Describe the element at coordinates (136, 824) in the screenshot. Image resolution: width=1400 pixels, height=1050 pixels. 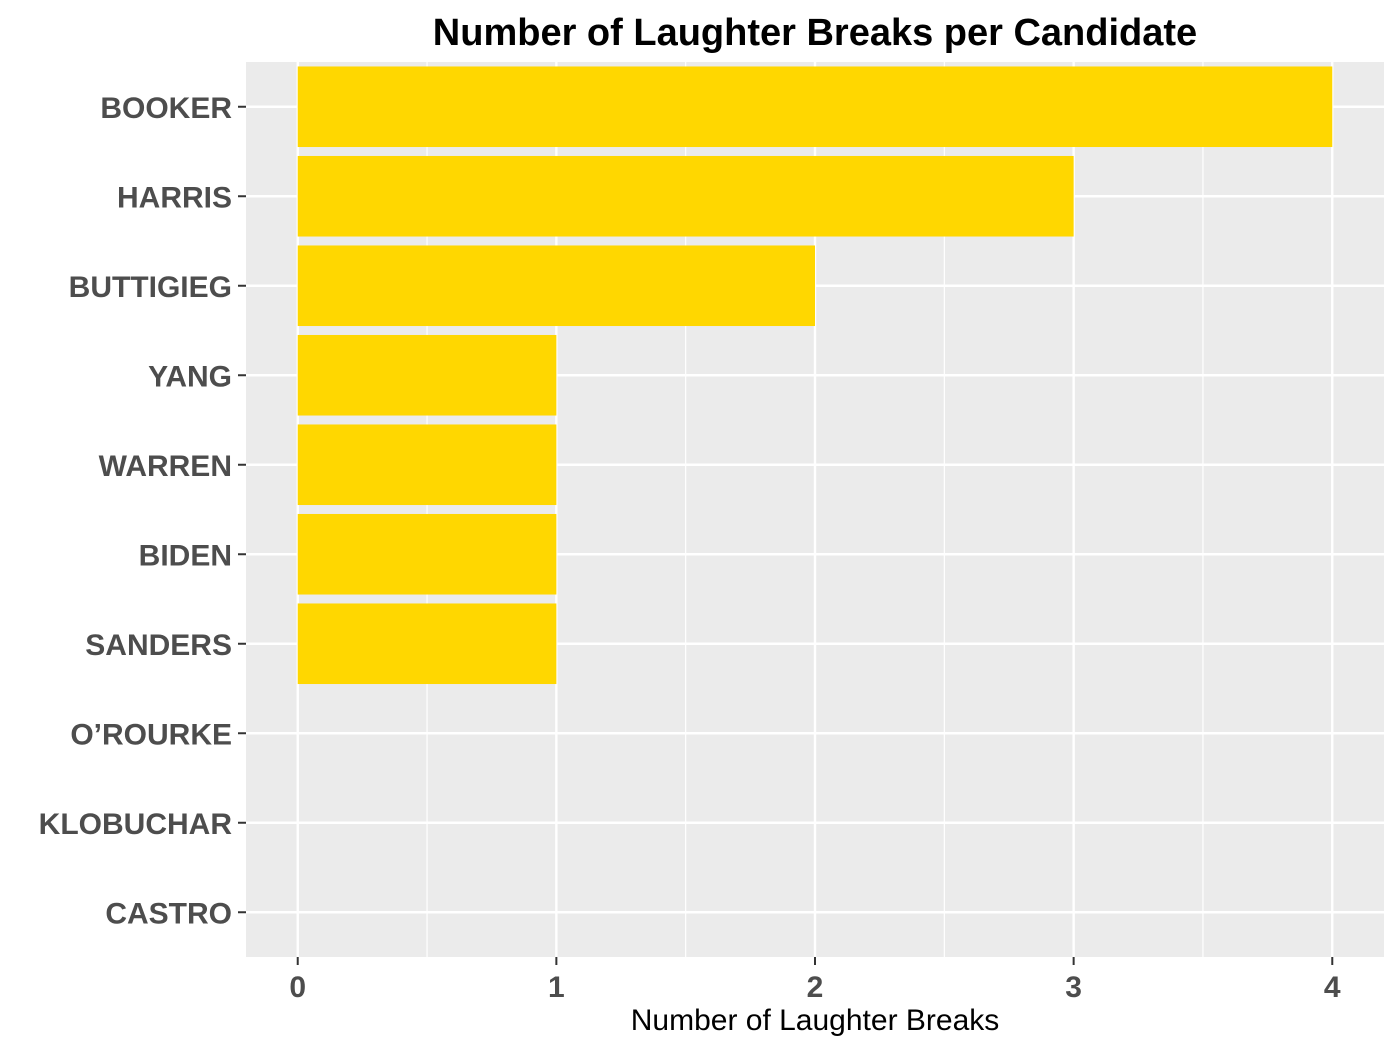
I see `y-tick-label: KLOBUCHAR` at that location.